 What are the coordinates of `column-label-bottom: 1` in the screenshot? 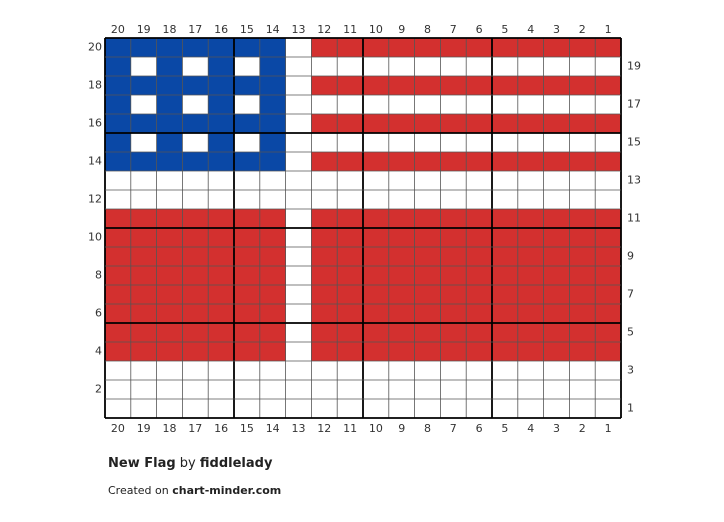 It's located at (608, 428).